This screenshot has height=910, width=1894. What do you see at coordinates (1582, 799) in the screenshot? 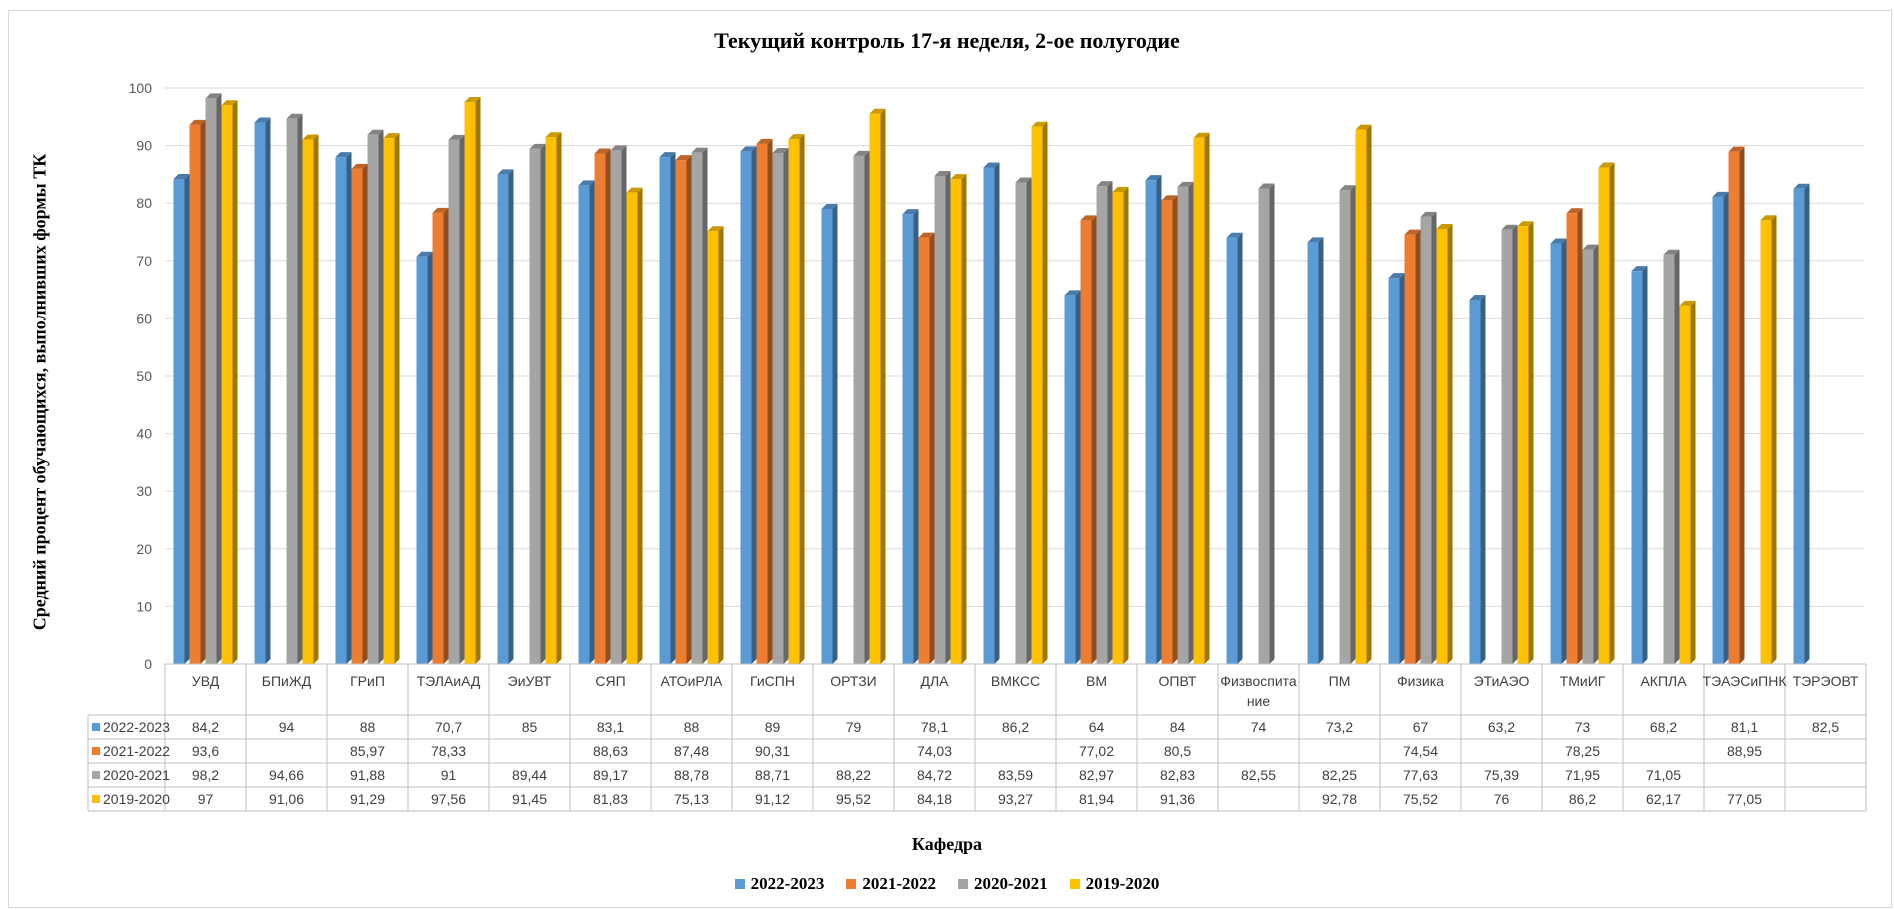
I see `data-label: 86,2` at bounding box center [1582, 799].